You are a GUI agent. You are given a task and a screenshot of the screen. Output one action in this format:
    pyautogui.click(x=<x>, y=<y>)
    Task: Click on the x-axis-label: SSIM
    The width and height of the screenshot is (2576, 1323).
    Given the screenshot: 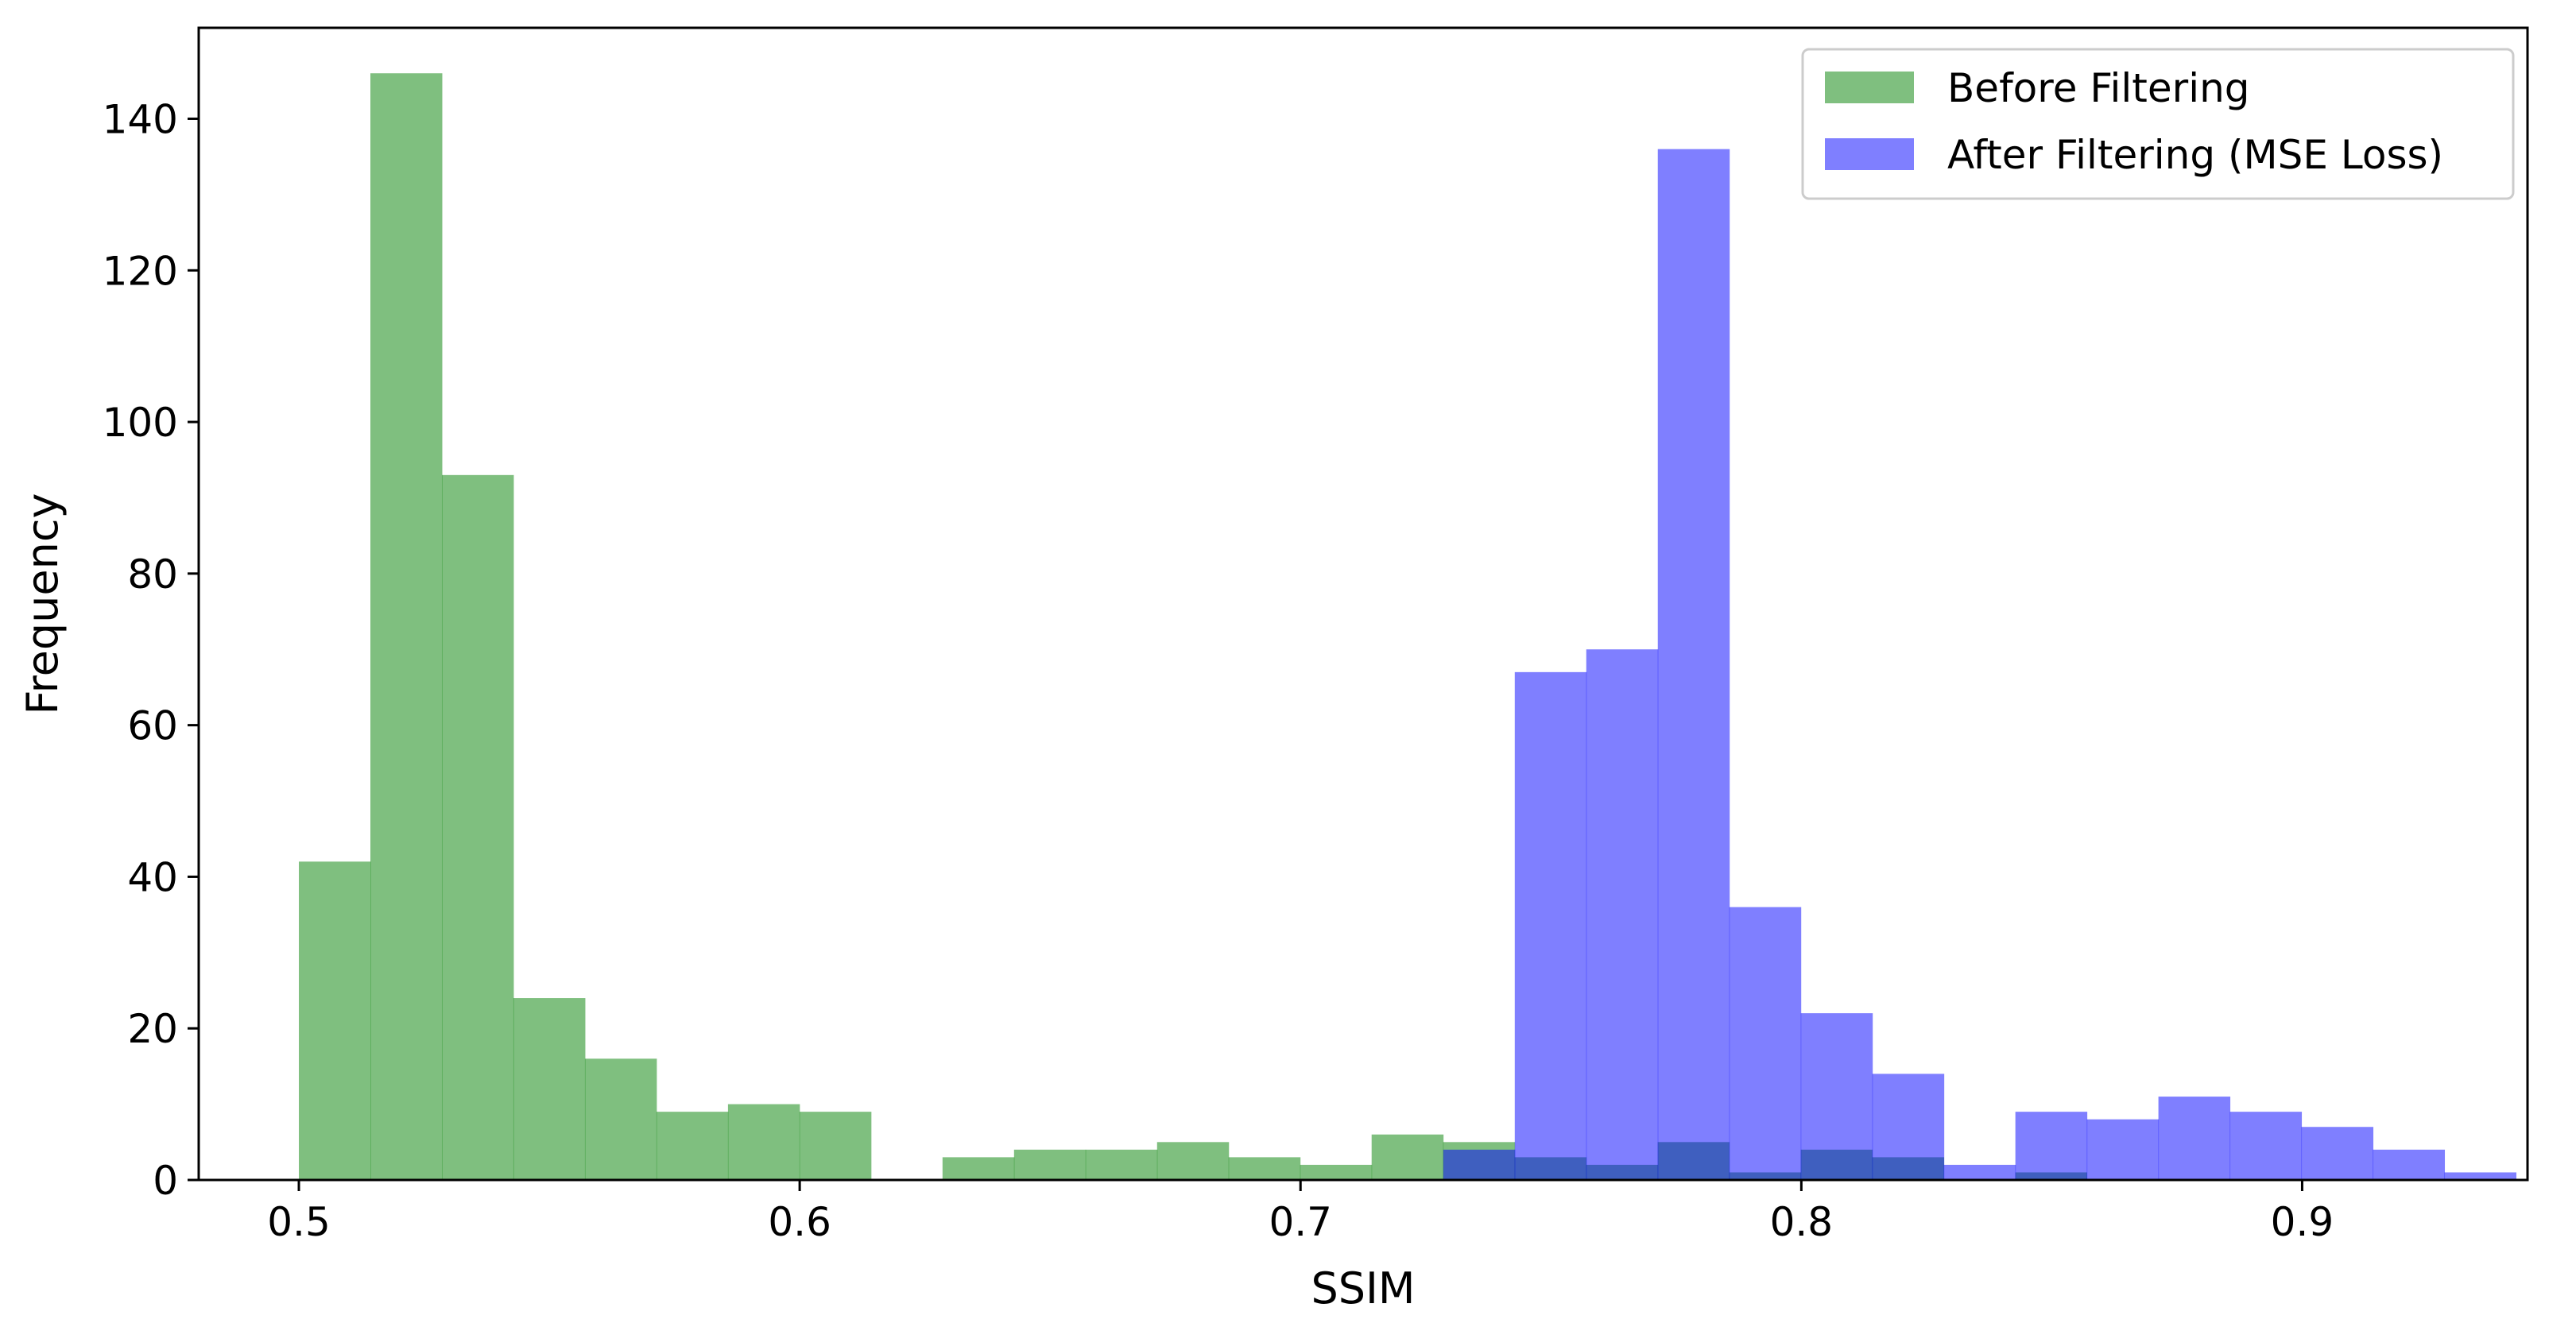 What is the action you would take?
    pyautogui.click(x=1363, y=1288)
    